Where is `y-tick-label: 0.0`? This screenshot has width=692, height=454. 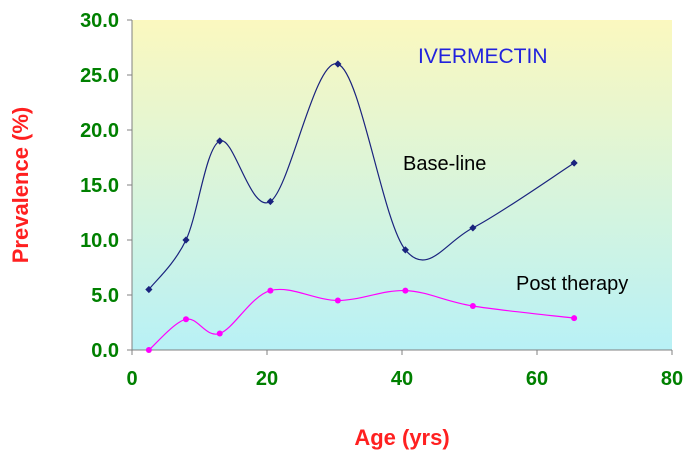
y-tick-label: 0.0 is located at coordinates (105, 351).